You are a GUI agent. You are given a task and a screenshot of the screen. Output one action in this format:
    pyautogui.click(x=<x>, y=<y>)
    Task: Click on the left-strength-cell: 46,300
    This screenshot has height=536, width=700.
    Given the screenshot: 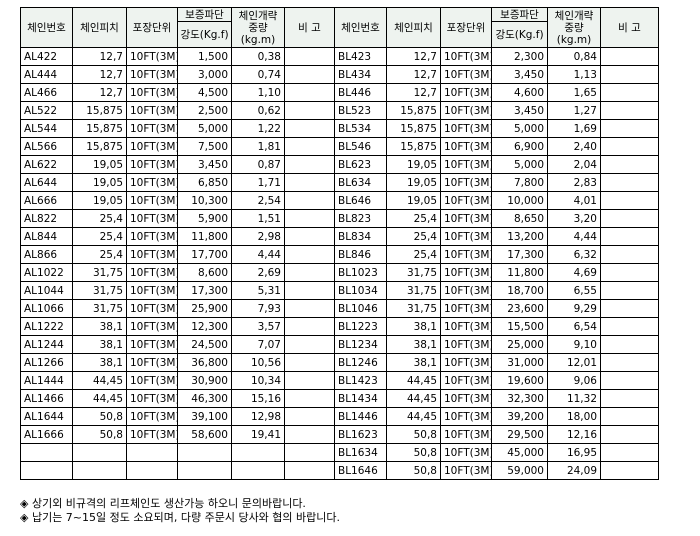 What is the action you would take?
    pyautogui.click(x=204, y=398)
    